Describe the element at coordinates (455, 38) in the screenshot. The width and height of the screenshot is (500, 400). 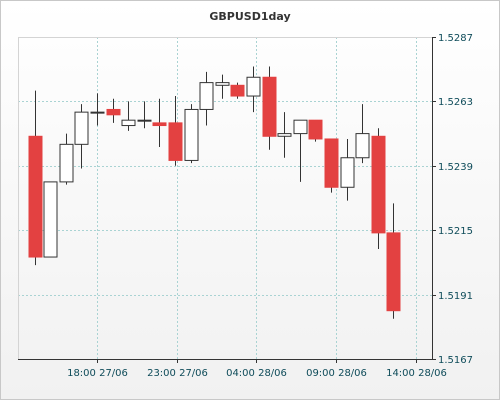
I see `y-tick-label: 1.5287` at that location.